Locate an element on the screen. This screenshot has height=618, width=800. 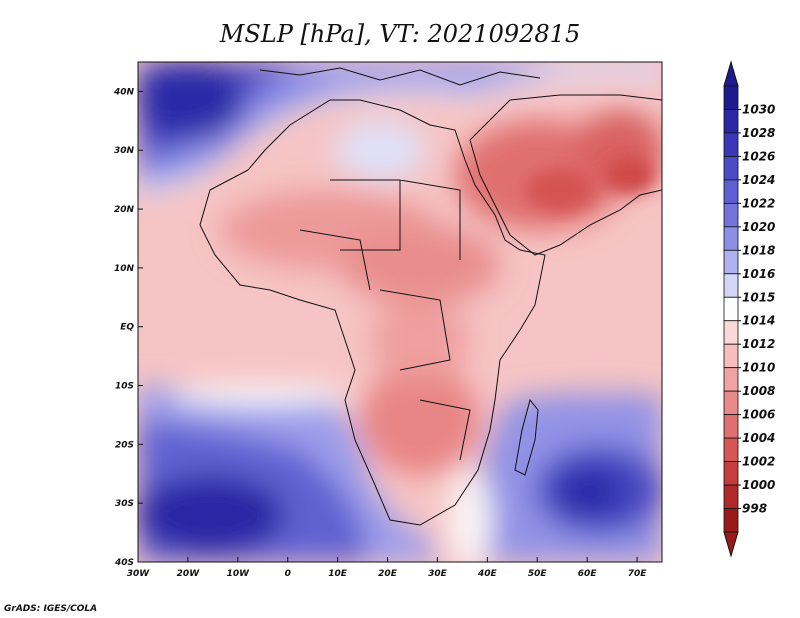
latitude-axis: 40N 30N 20N 10N EQ 10S 20S 30S 40S is located at coordinates (128, 327).